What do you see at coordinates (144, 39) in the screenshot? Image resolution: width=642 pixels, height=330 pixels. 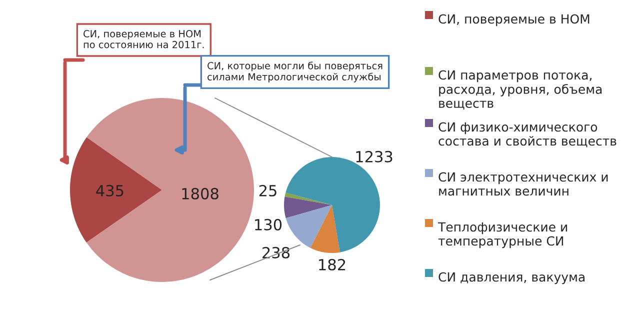 I see `text: СИ, поверяемые в НОМ по состоянию на 2011г.` at bounding box center [144, 39].